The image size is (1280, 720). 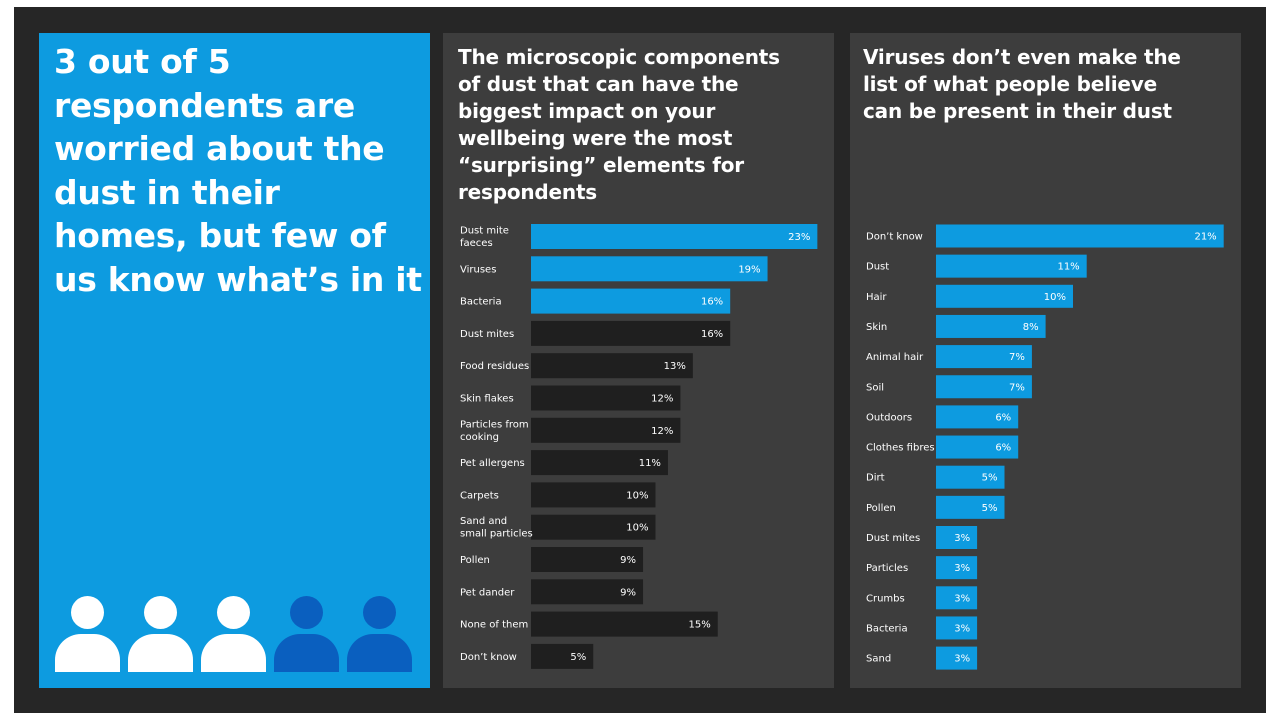 I want to click on category-label-line: Particles, so click(x=887, y=568).